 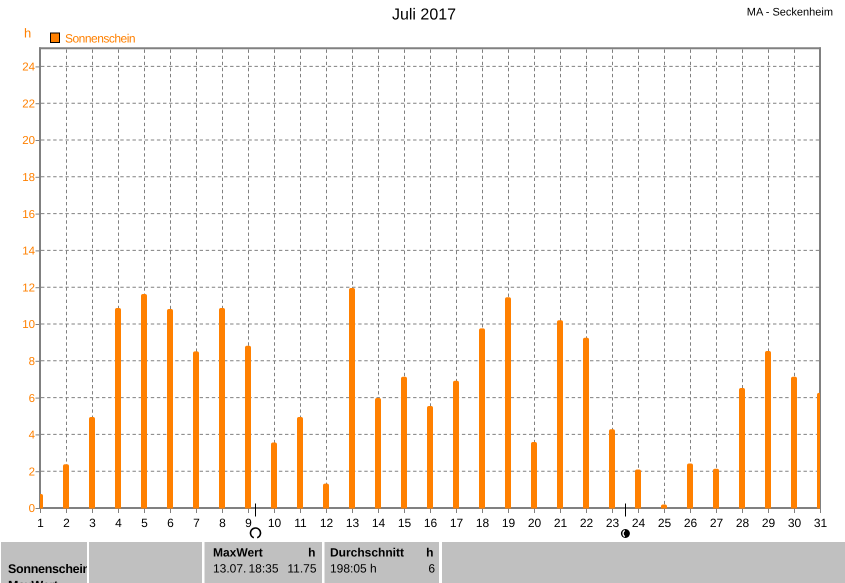 What do you see at coordinates (717, 523) in the screenshot?
I see `svg-text: 27` at bounding box center [717, 523].